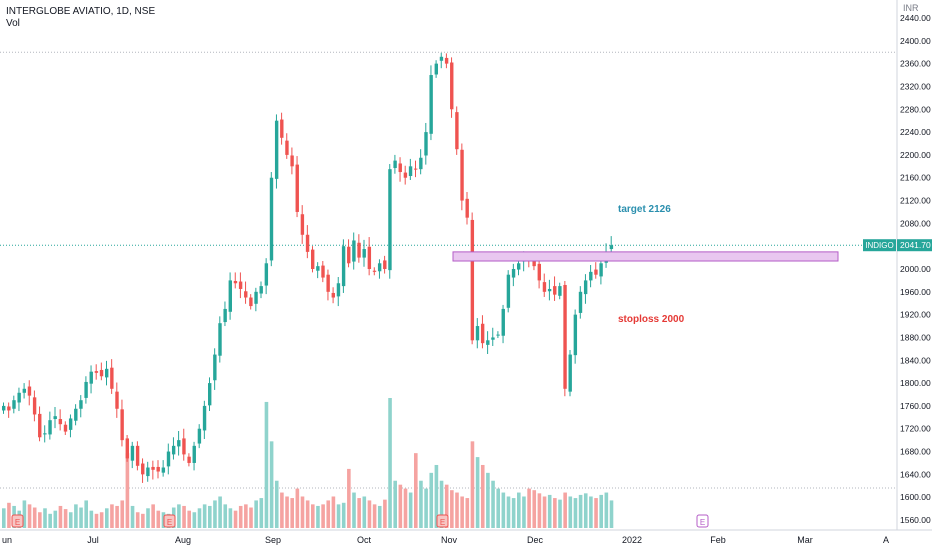 This screenshot has height=555, width=932. I want to click on time-tick-label: 2022, so click(632, 540).